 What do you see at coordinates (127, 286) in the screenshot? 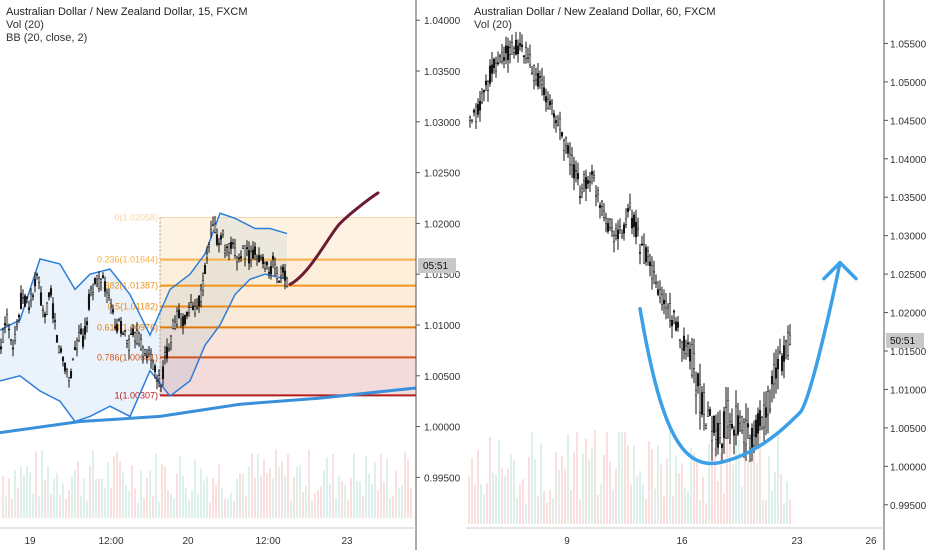
I see `fib-level-label: 0.382(1.01387)` at bounding box center [127, 286].